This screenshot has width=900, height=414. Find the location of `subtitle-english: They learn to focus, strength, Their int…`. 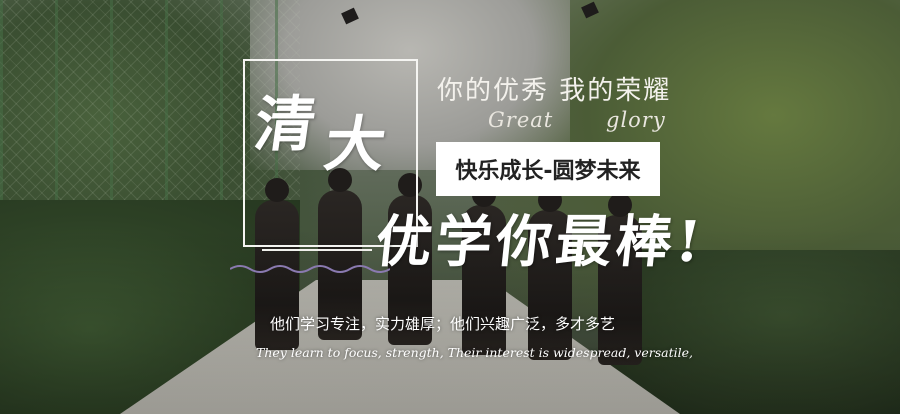

subtitle-english: They learn to focus, strength, Their int… is located at coordinates (474, 352).